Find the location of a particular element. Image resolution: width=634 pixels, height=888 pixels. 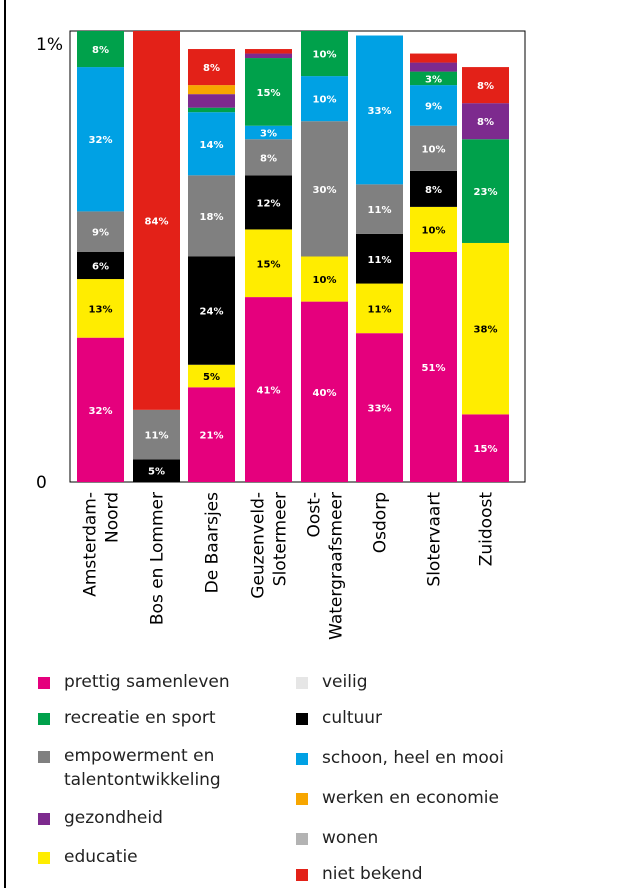

legend-label: gezondheid is located at coordinates (113, 818).